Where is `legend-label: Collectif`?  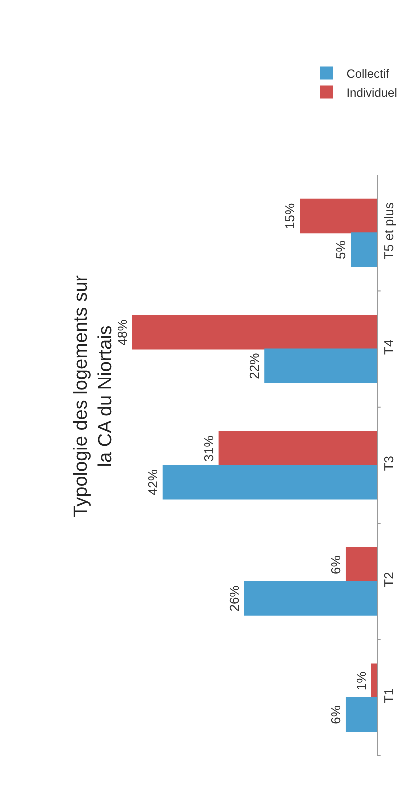 legend-label: Collectif is located at coordinates (368, 73).